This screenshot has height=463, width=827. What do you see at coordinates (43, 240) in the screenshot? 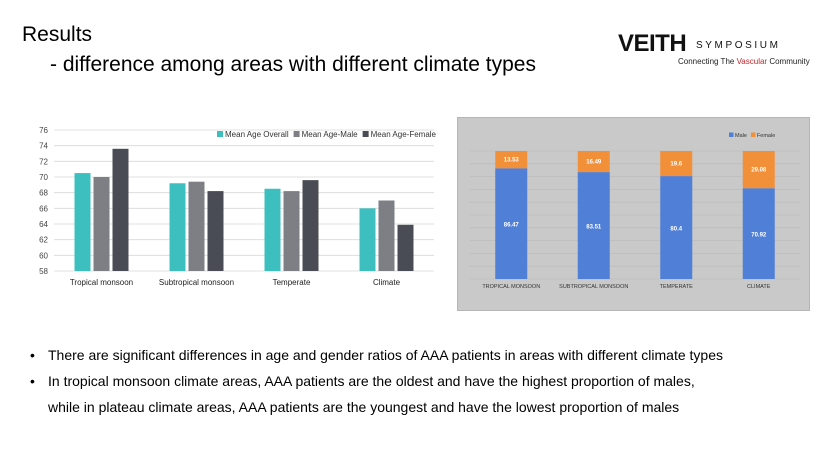
I see `y-tick-label: 62` at bounding box center [43, 240].